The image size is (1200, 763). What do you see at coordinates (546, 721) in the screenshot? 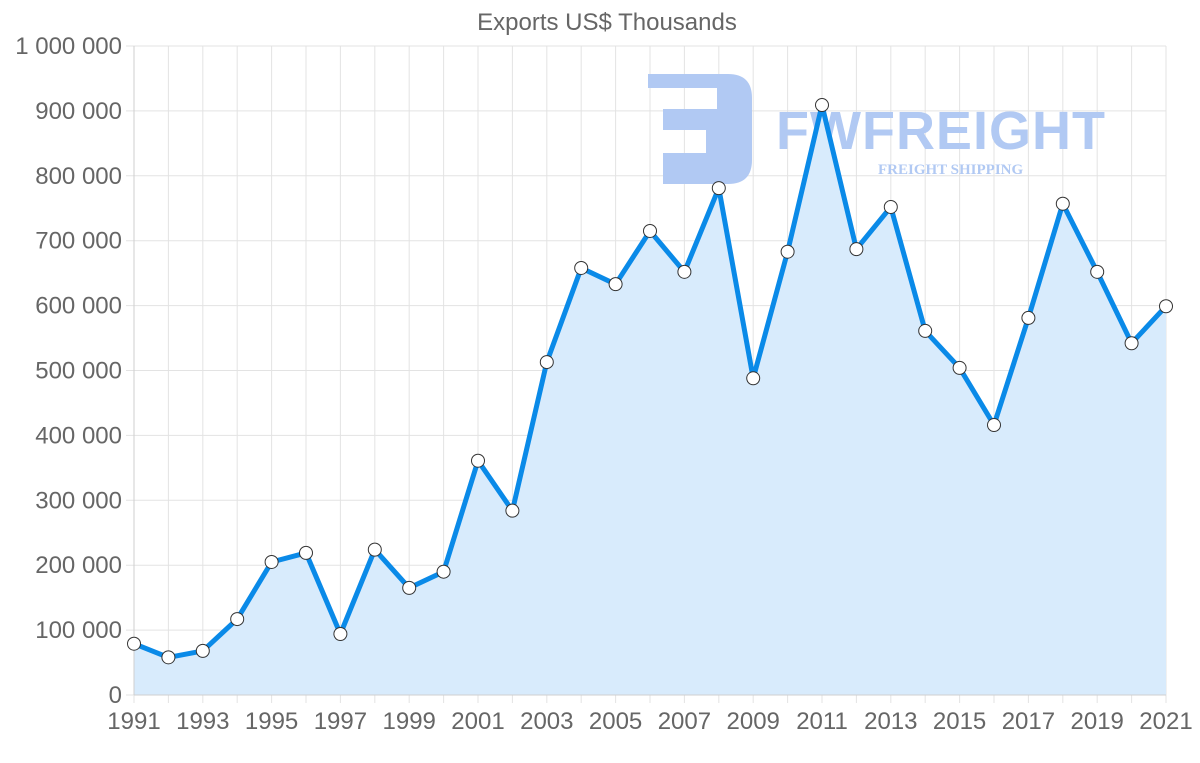
I see `x-tick-label: 2003` at bounding box center [546, 721].